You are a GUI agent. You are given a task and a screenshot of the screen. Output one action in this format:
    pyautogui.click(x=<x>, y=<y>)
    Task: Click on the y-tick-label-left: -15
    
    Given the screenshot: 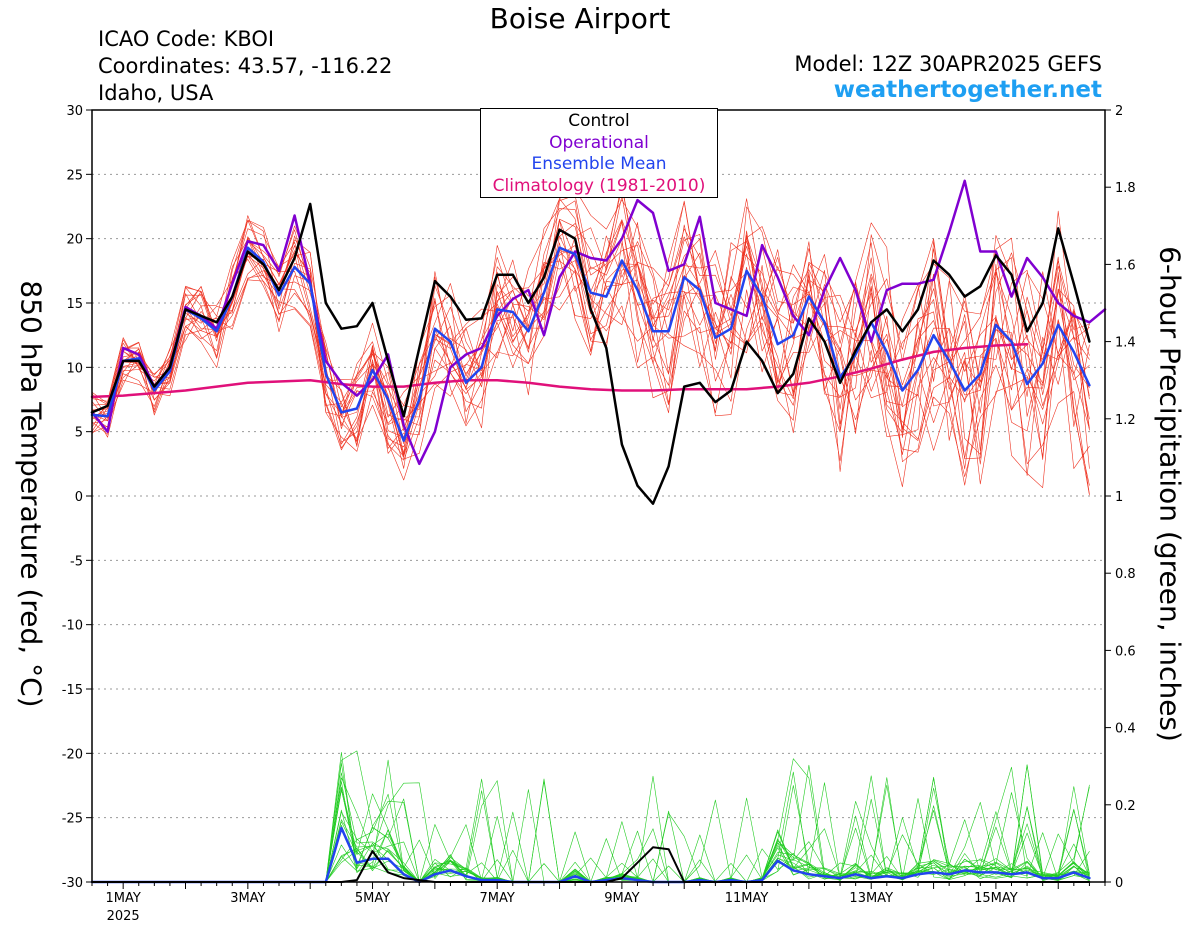 What is the action you would take?
    pyautogui.click(x=72, y=690)
    